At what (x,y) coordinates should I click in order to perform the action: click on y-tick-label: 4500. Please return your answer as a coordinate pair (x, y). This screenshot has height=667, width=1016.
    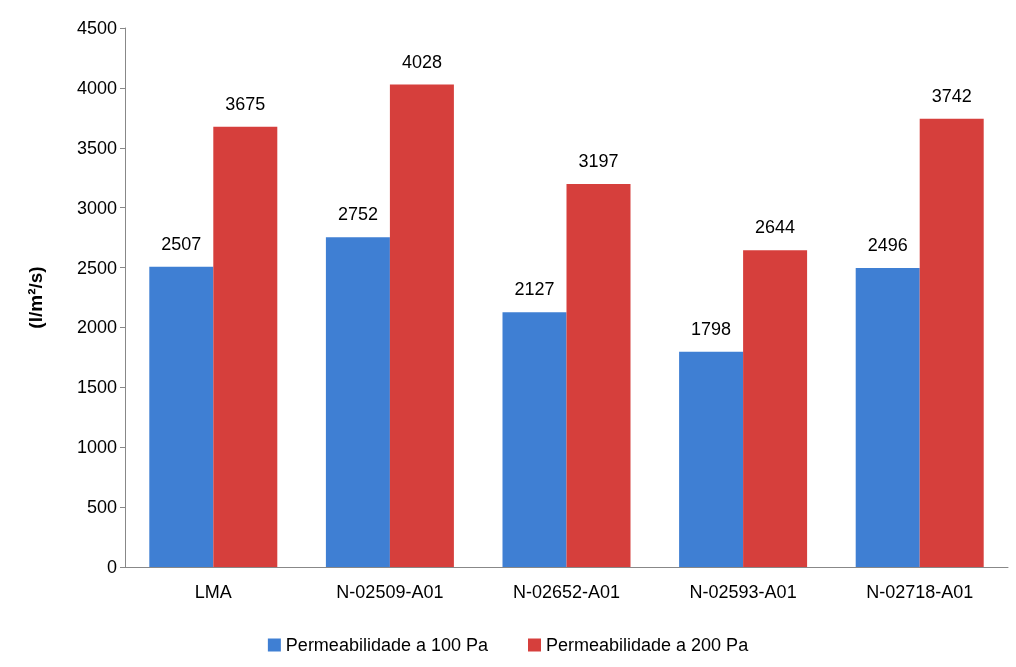
    Looking at the image, I should click on (96, 28).